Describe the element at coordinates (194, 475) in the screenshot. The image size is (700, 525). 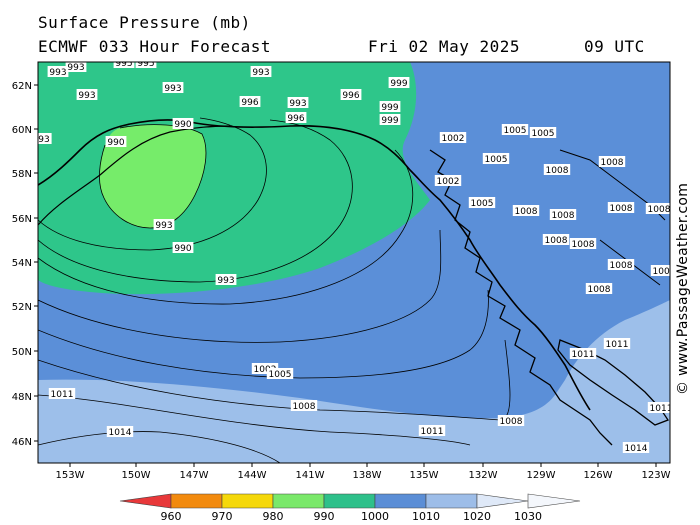
I see `lon-label: 147W` at that location.